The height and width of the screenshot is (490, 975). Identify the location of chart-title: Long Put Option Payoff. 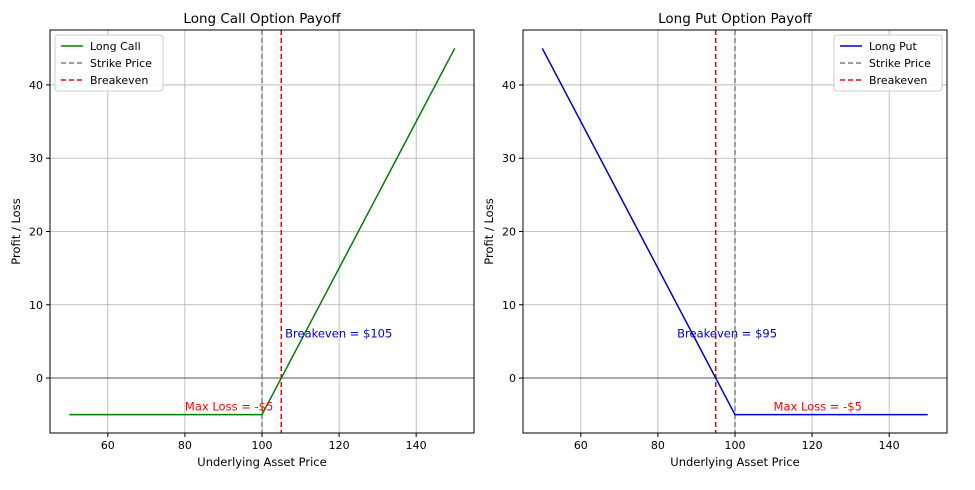
(735, 19).